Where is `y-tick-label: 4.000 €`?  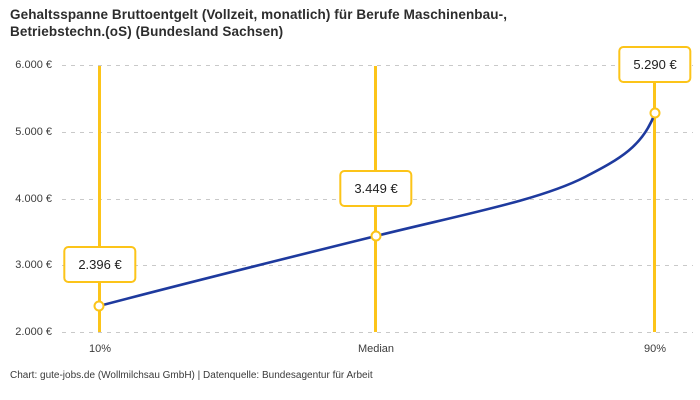 y-tick-label: 4.000 € is located at coordinates (33, 199).